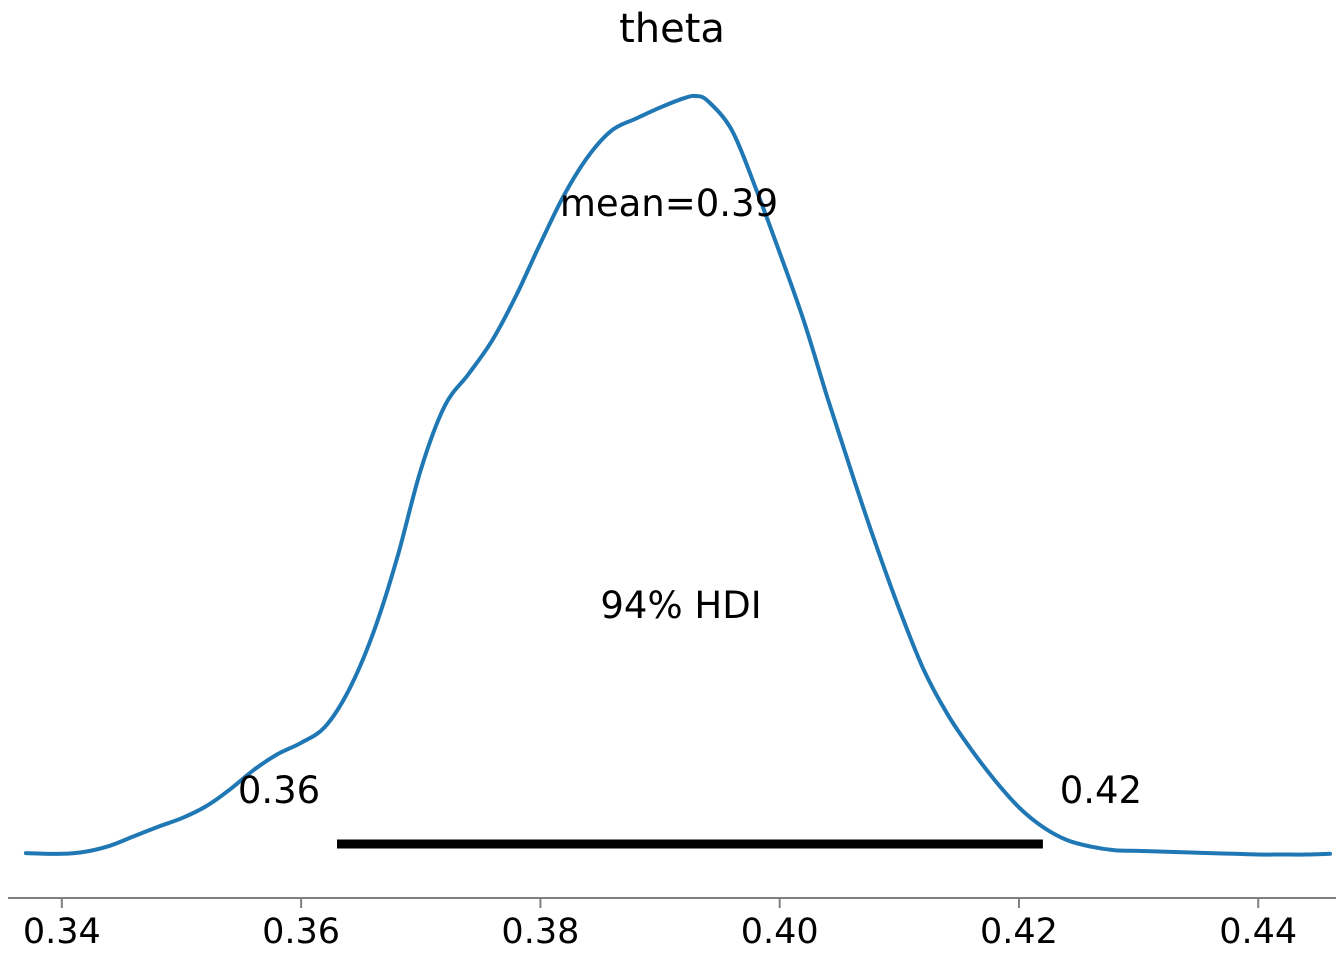 This screenshot has height=960, width=1344. I want to click on x-tick-label: 0.44, so click(1258, 932).